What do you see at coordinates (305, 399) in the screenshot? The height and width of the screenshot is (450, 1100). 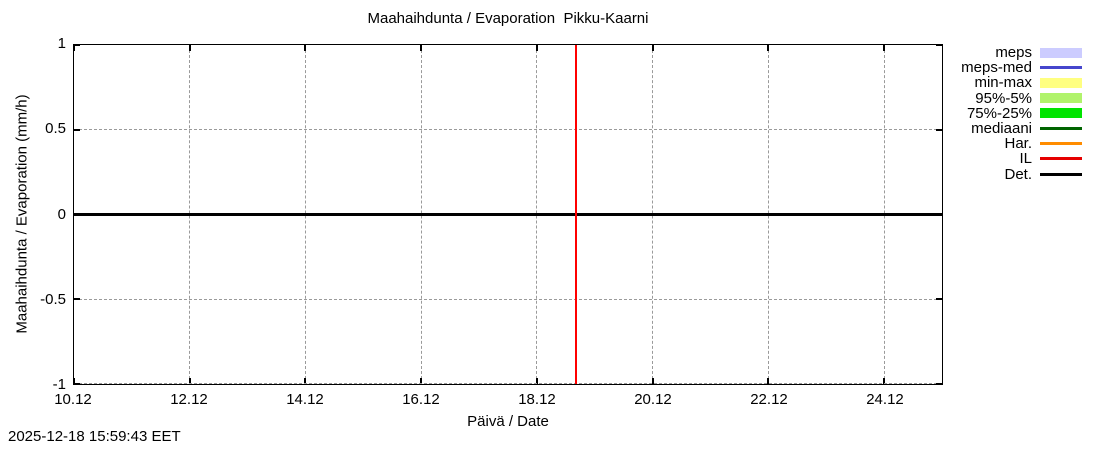 I see `x-tick-label: 14.12` at bounding box center [305, 399].